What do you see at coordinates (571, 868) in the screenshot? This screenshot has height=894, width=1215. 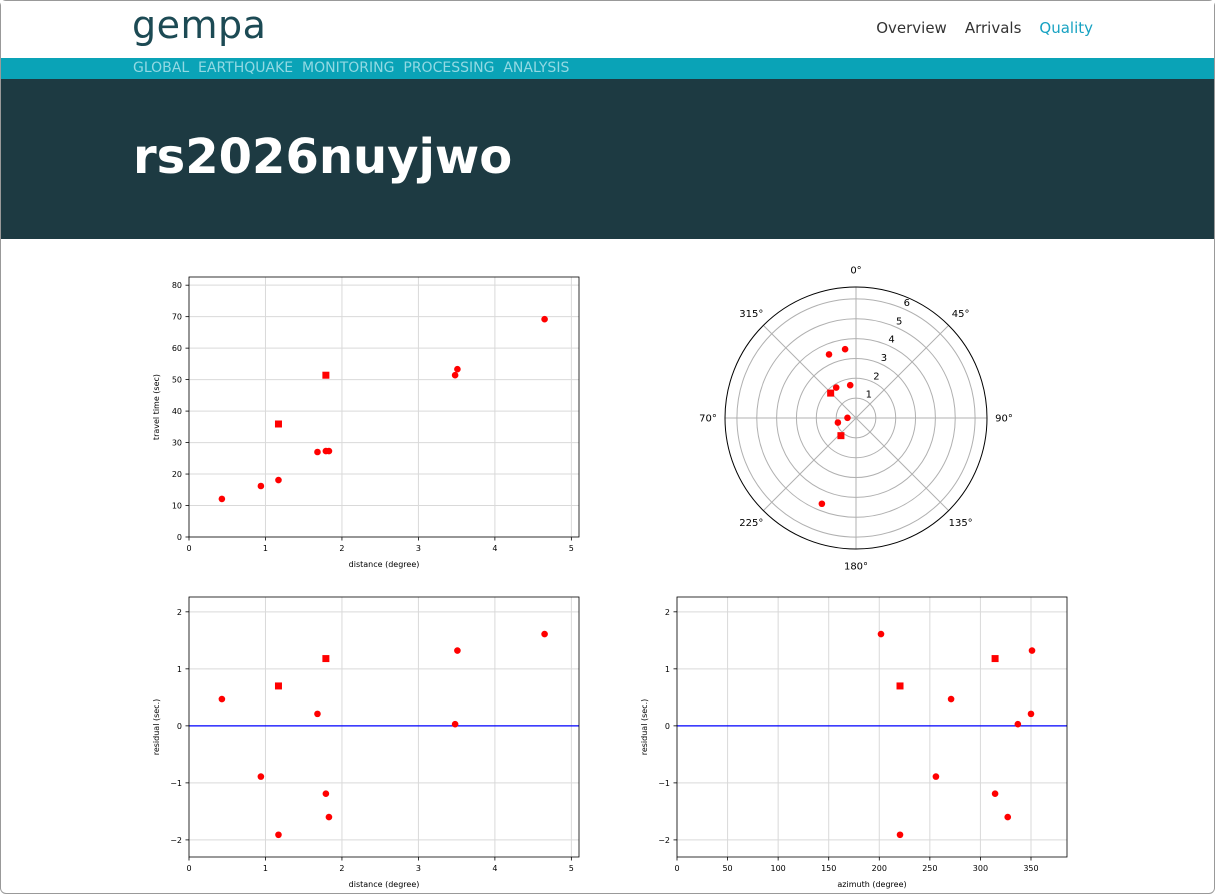 I see `x-tick-label: 5` at bounding box center [571, 868].